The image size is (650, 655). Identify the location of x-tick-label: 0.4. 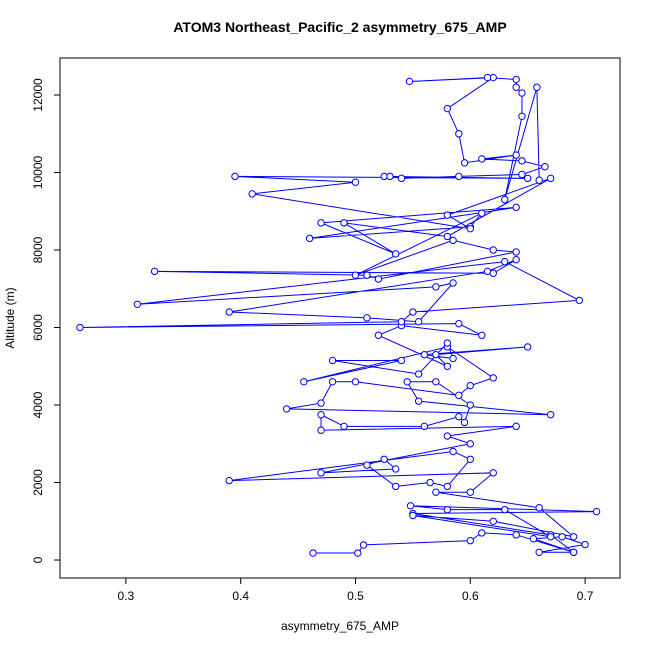
(240, 596).